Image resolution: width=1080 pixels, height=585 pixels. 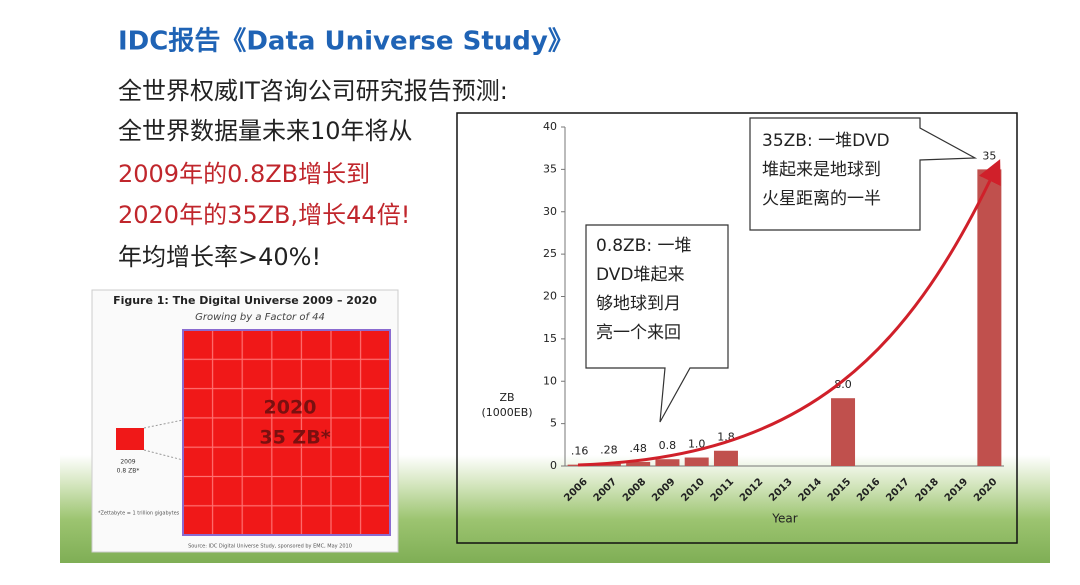 What do you see at coordinates (550, 126) in the screenshot?
I see `y-tick-label: 40` at bounding box center [550, 126].